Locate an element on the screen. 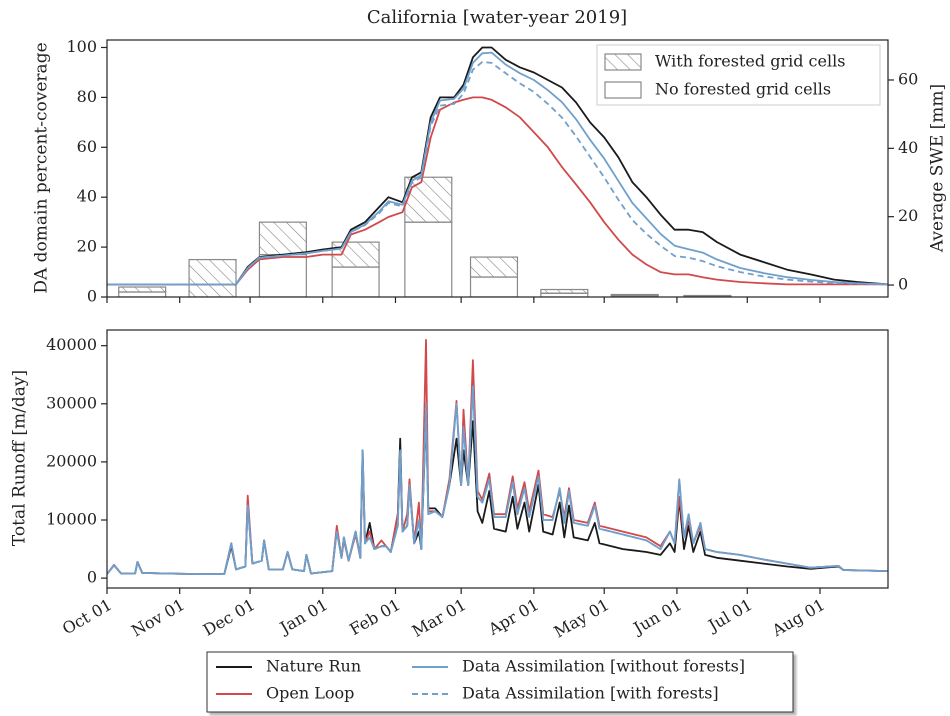 The height and width of the screenshot is (716, 950). y2-tick-label: 0 is located at coordinates (903, 284).